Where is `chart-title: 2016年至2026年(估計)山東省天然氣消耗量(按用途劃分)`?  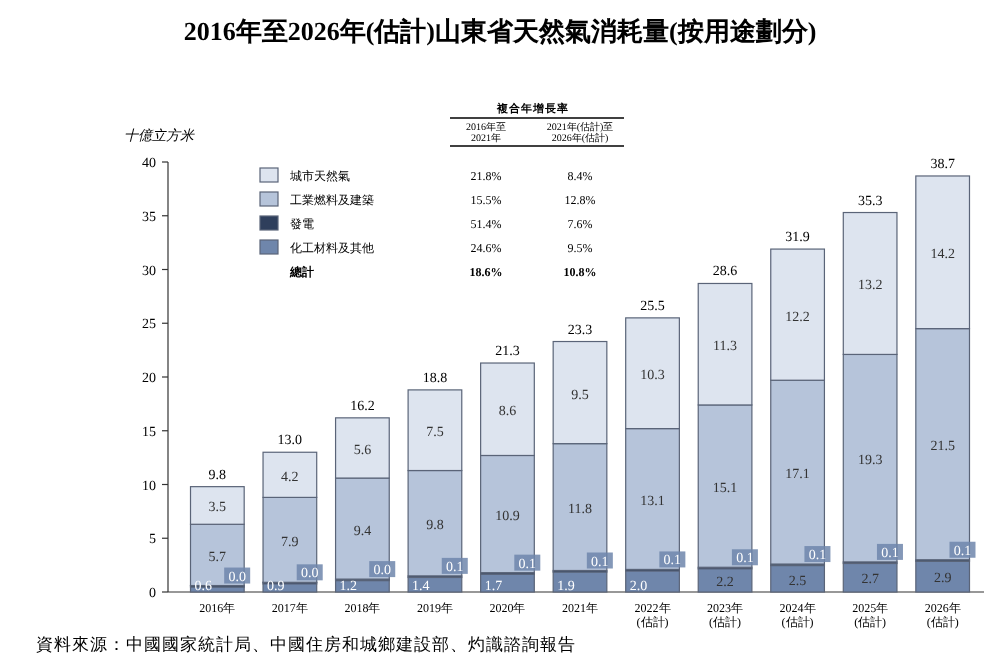
chart-title: 2016年至2026年(估計)山東省天然氣消耗量(按用途劃分) is located at coordinates (500, 31).